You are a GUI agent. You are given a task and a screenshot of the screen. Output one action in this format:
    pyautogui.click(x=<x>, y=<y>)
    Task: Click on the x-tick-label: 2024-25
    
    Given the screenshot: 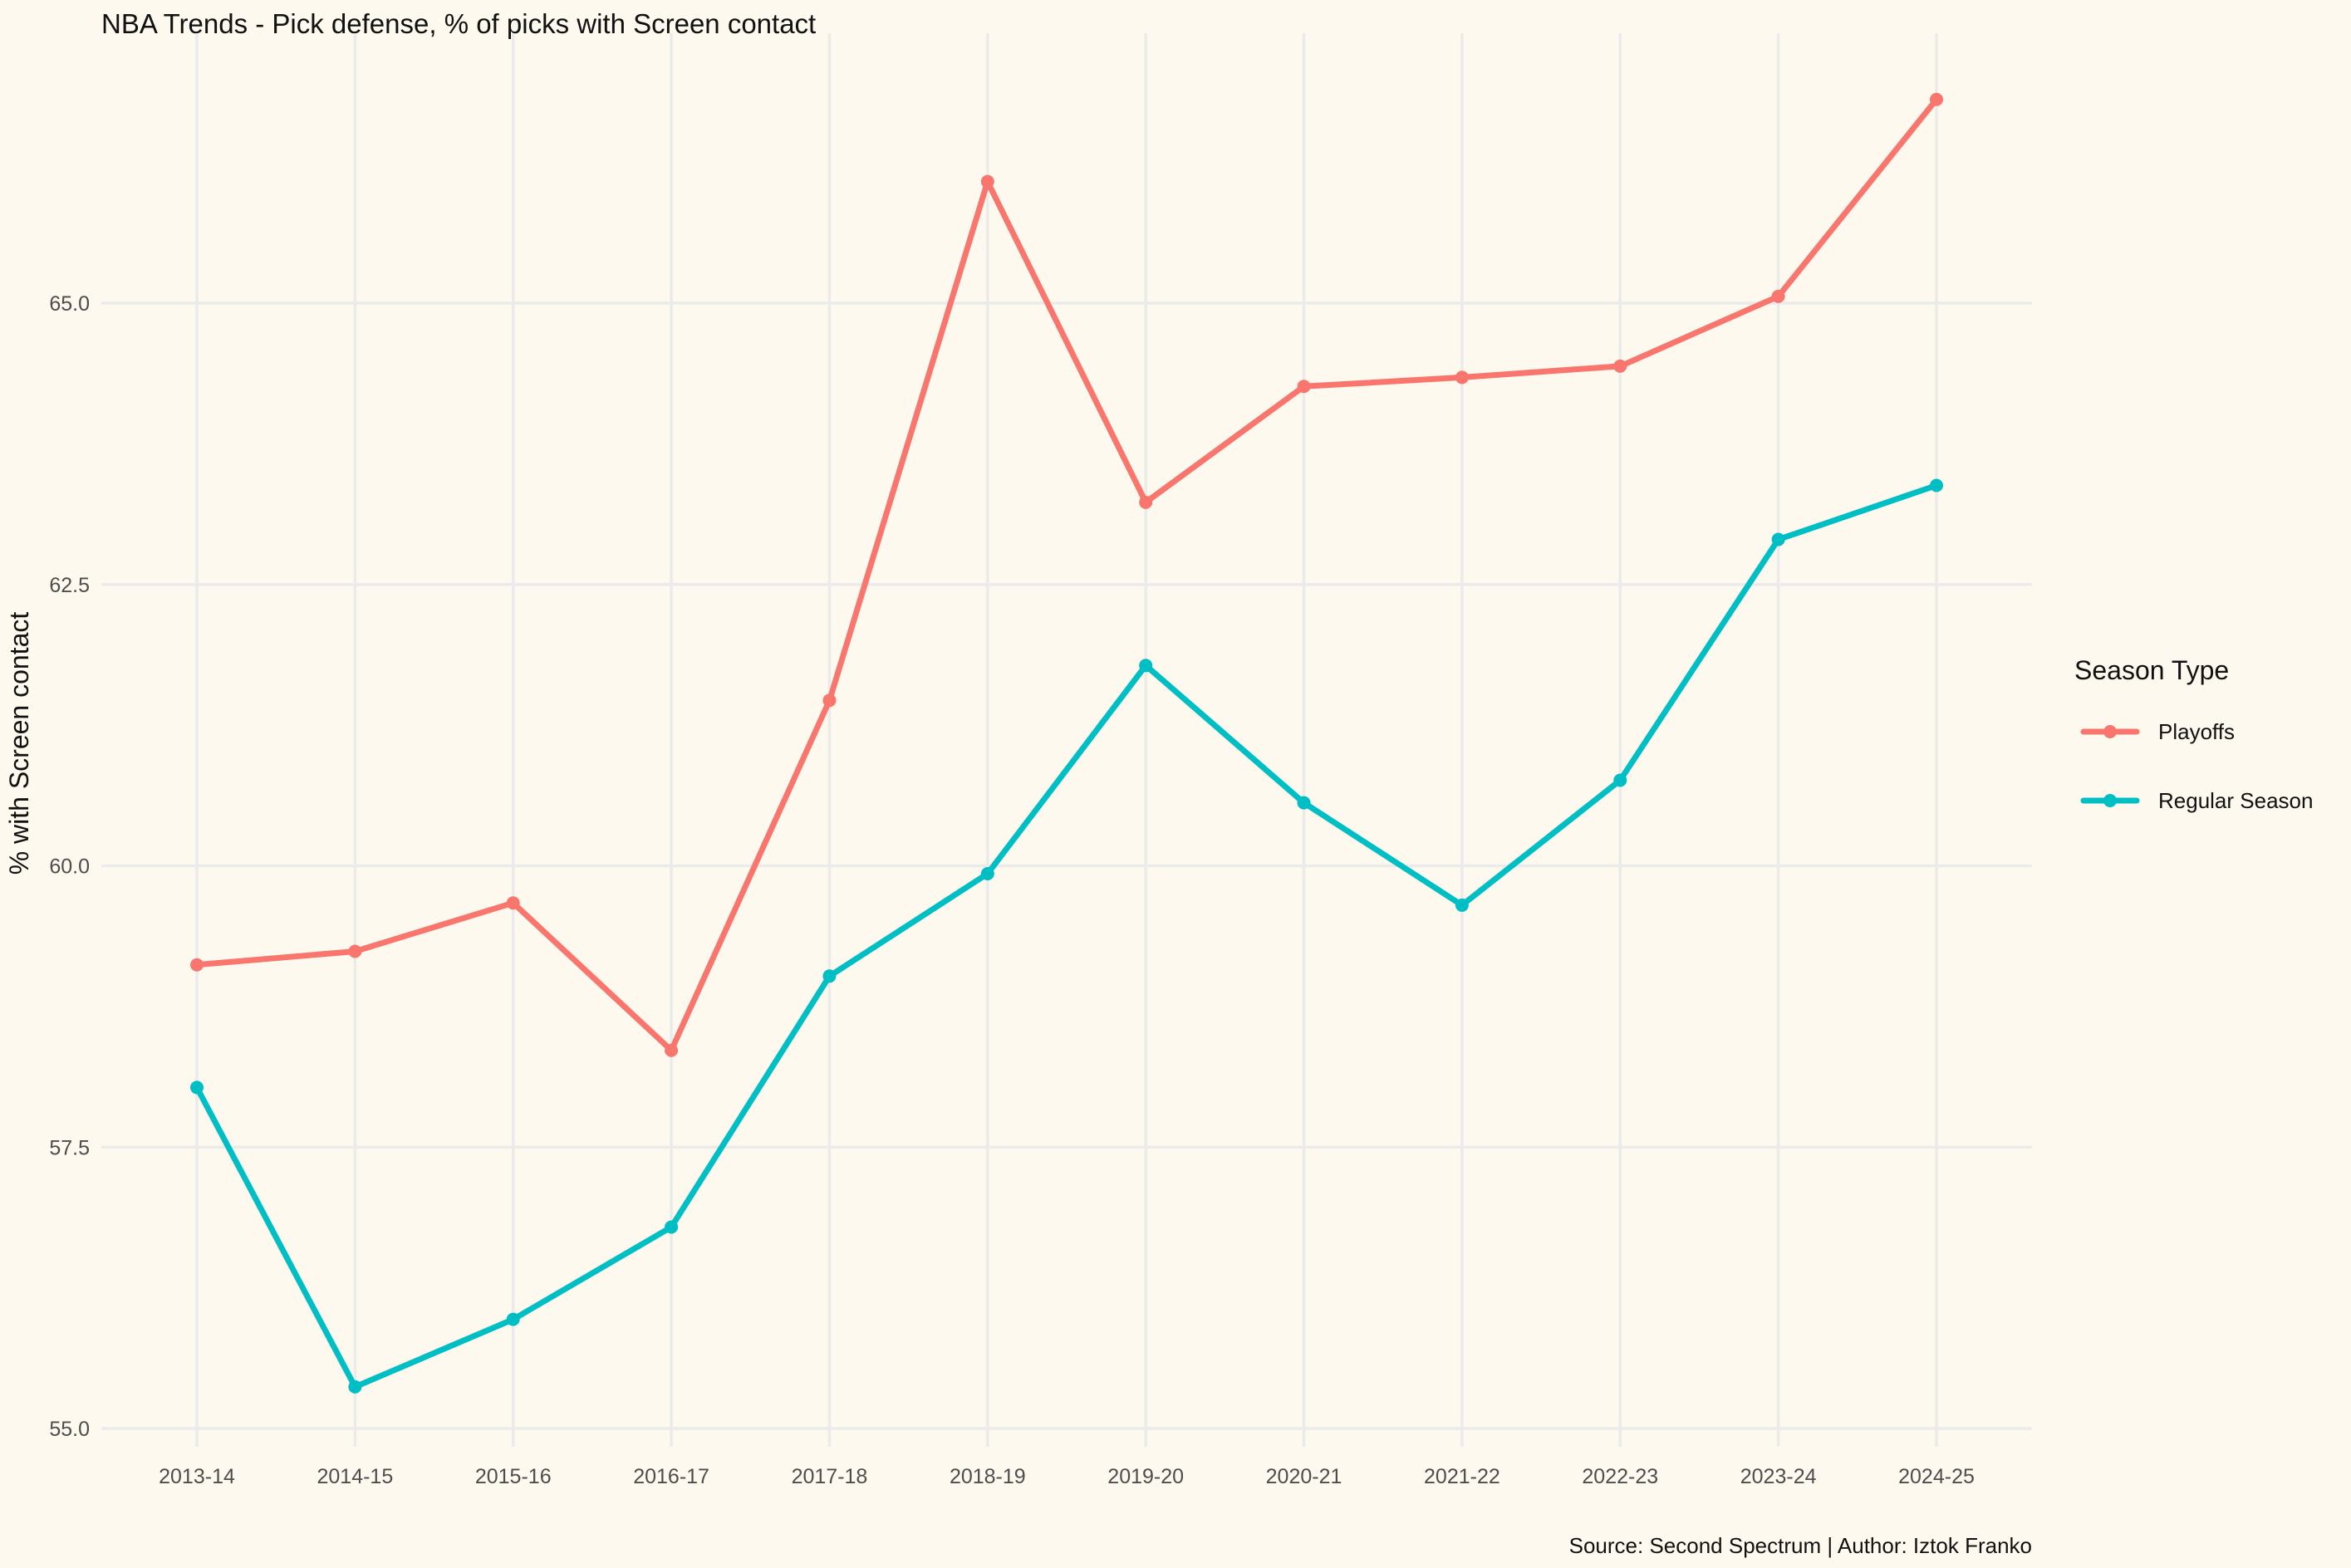 What is the action you would take?
    pyautogui.click(x=1937, y=1476)
    